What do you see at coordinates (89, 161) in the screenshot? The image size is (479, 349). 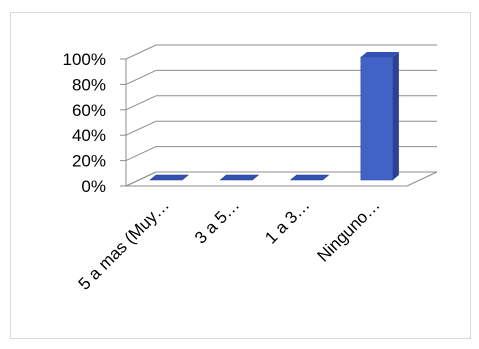 I see `y-tick-label: 20%` at bounding box center [89, 161].